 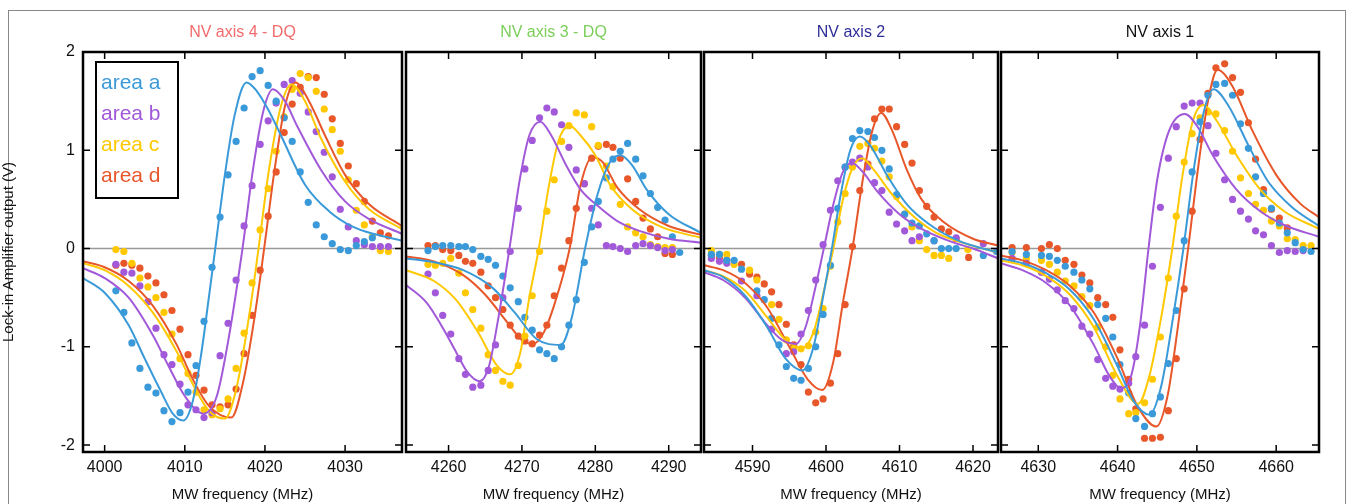 I want to click on x-tick-label: 4630, so click(x=1038, y=467).